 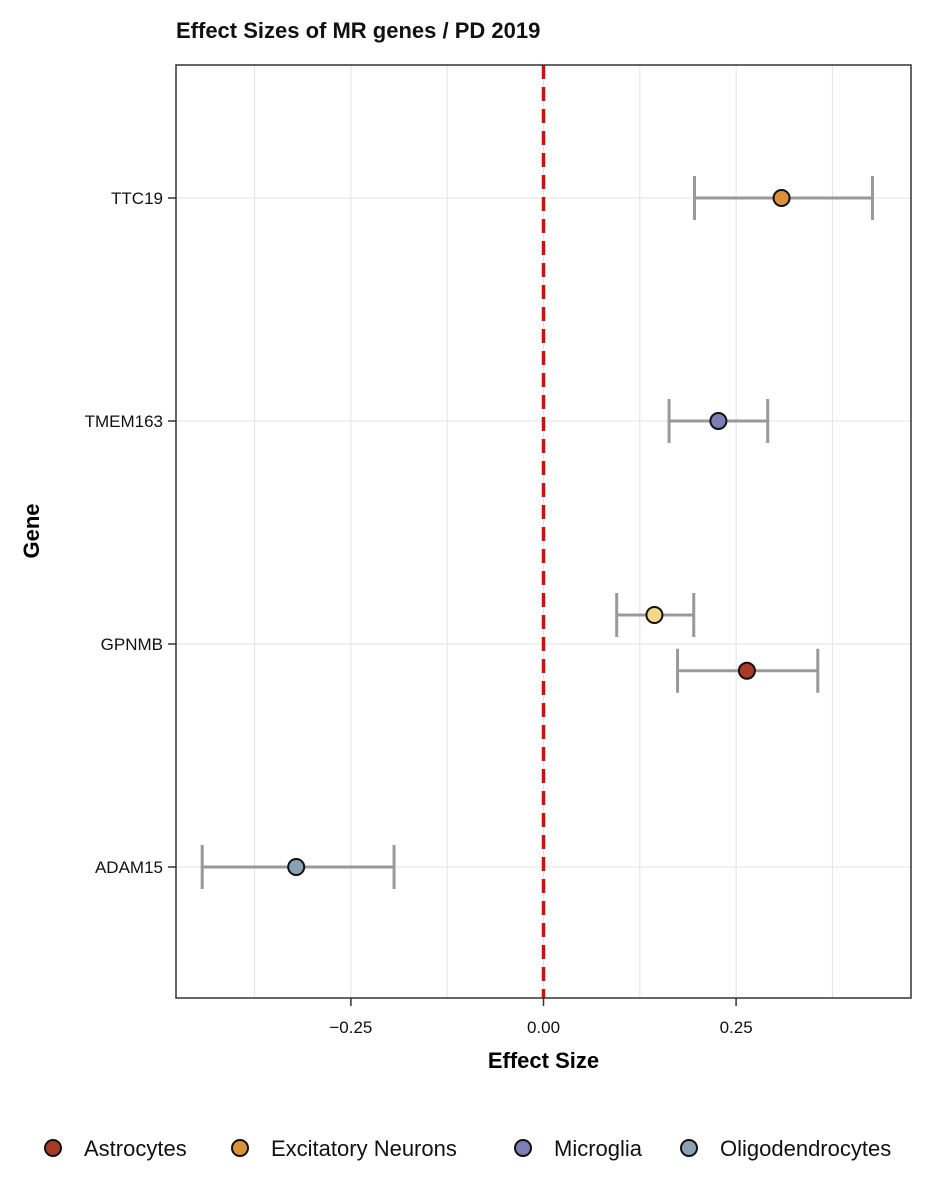 I want to click on legend-item-astrocytes: Astrocytes, so click(x=115, y=1148).